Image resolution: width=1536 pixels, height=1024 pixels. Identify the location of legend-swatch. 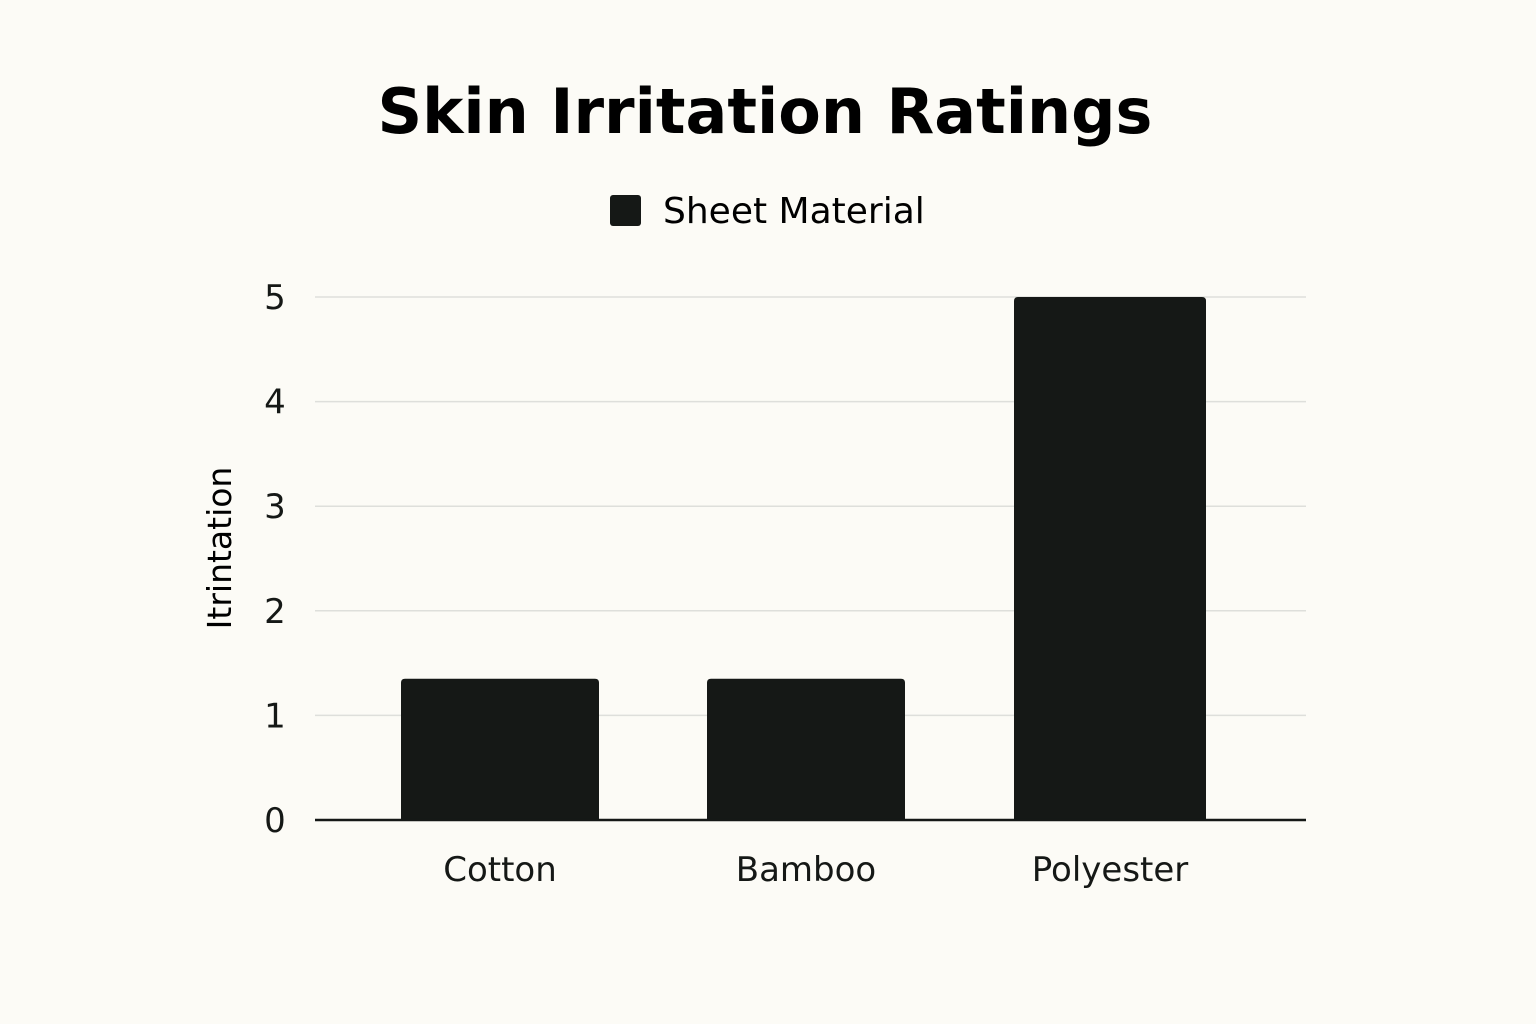
(625, 210).